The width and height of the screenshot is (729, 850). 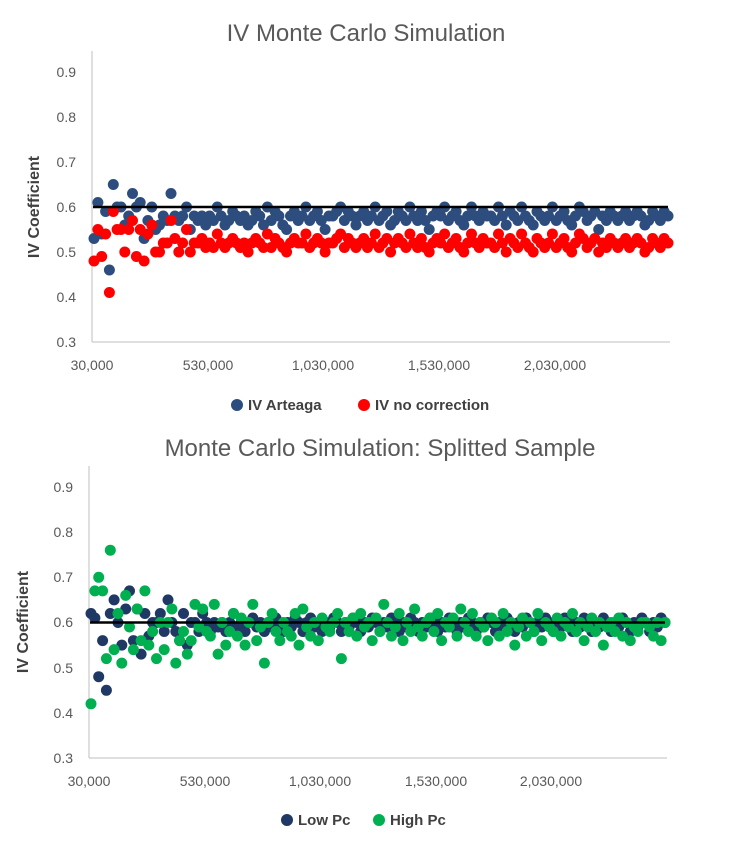 What do you see at coordinates (439, 365) in the screenshot?
I see `chart-1-x-tick: 1,530,000` at bounding box center [439, 365].